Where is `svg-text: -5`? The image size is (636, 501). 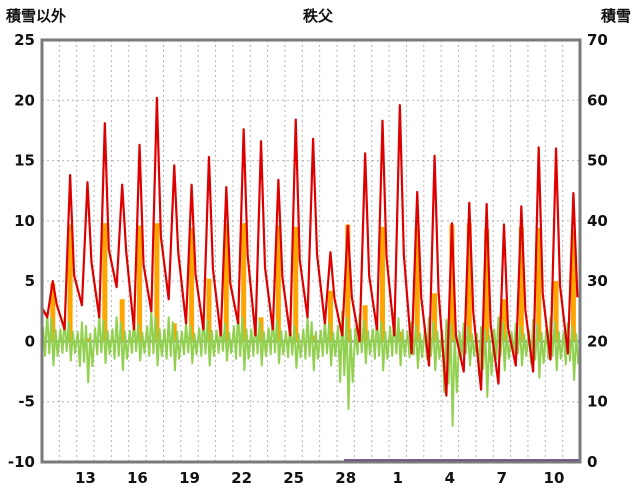
svg-text: -5 is located at coordinates (26, 402).